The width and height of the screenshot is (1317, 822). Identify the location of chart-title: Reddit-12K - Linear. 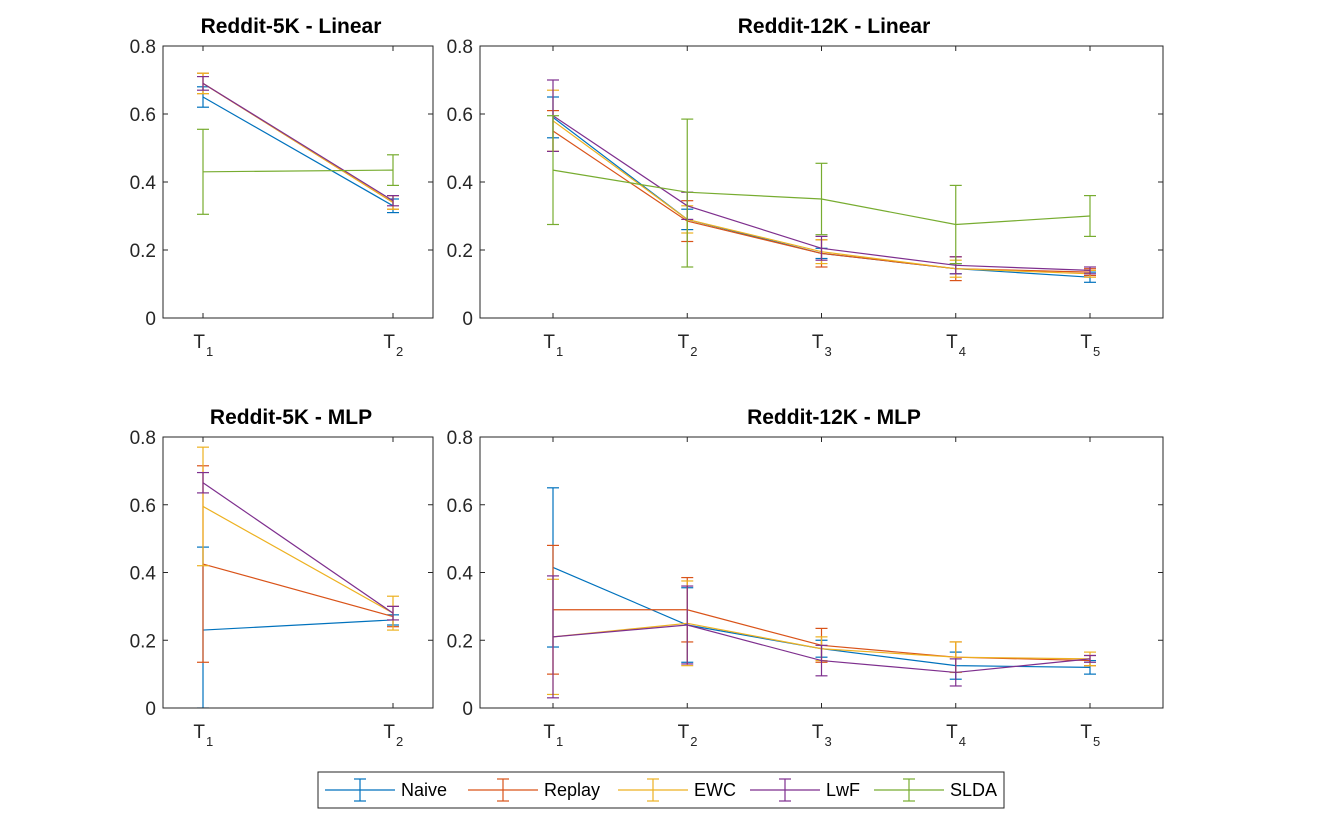
(834, 26).